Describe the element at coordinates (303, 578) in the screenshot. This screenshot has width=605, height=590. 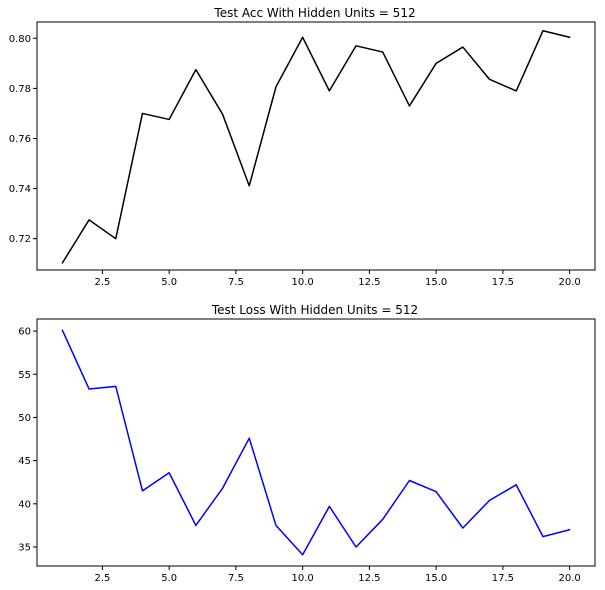
I see `loss-x-tick-label: 10.0` at that location.